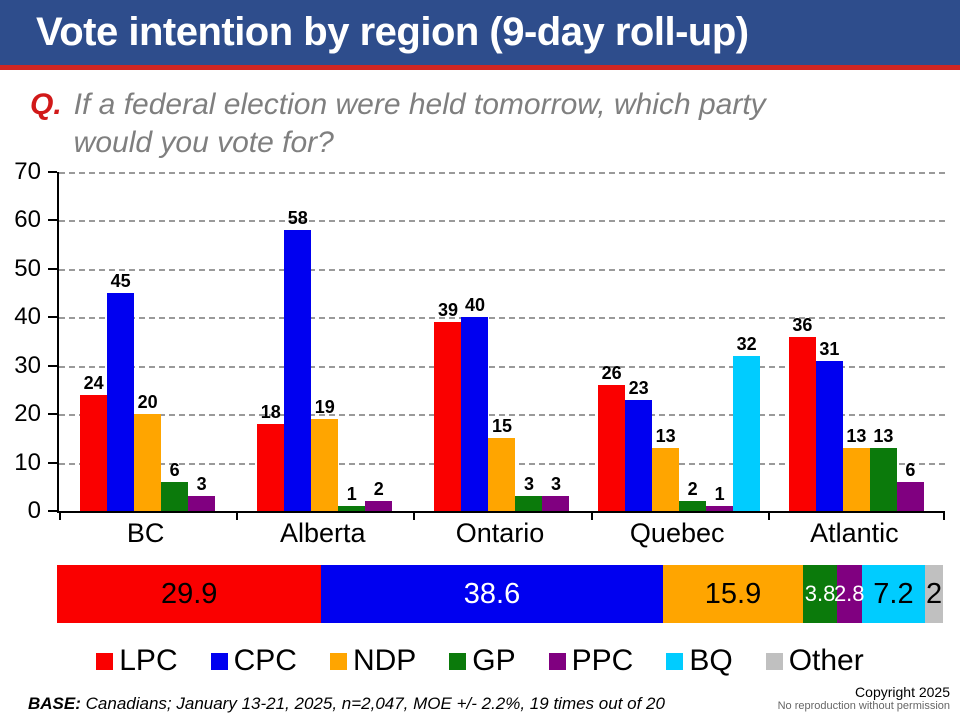 This screenshot has height=720, width=960. What do you see at coordinates (324, 407) in the screenshot?
I see `bar-value-Alberta-NDP: 19` at bounding box center [324, 407].